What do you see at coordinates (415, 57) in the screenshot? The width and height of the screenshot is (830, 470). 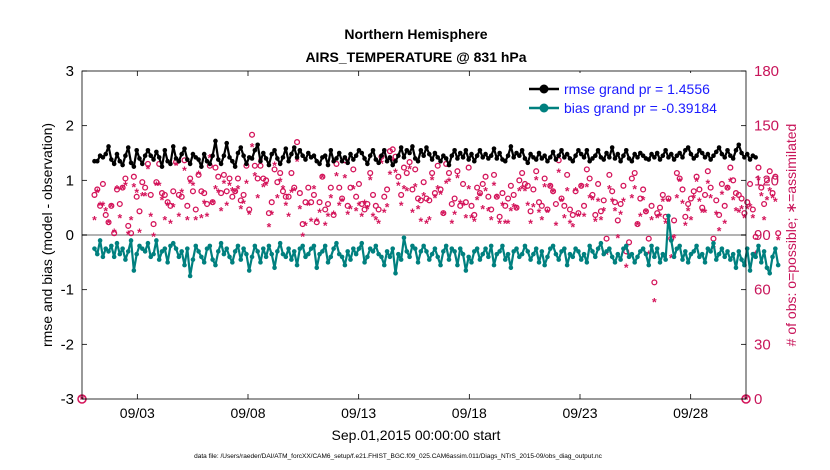 I see `chart-subtitle: AIRS_TEMPERATURE @ 831 hPa` at bounding box center [415, 57].